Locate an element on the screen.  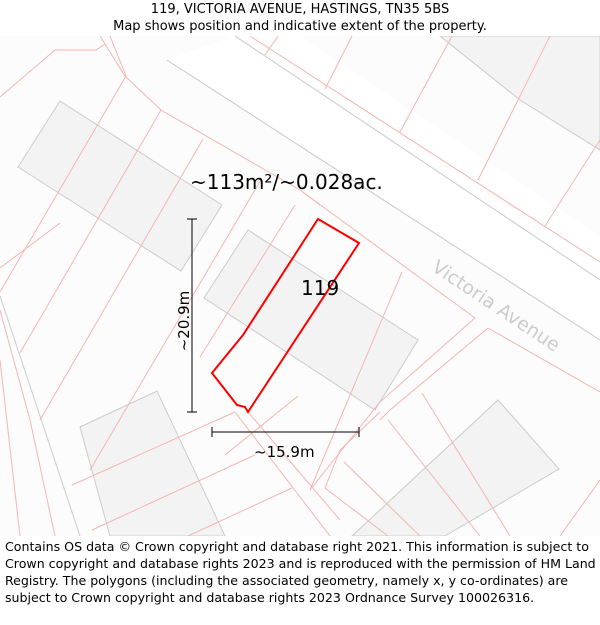
property-address-title: 119, VICTORIA AVENUE, HASTINGS, TN35 5BS is located at coordinates (300, 9).